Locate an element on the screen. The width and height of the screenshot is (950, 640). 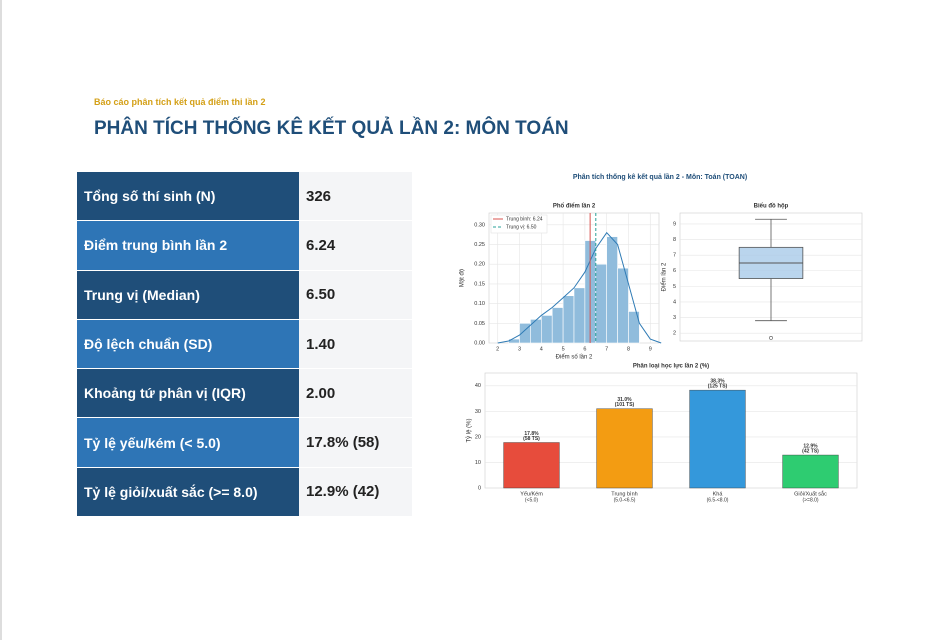
row-label: Tỷ lệ giỏi/xuất sắc (>= 8.0) is located at coordinates (188, 492).